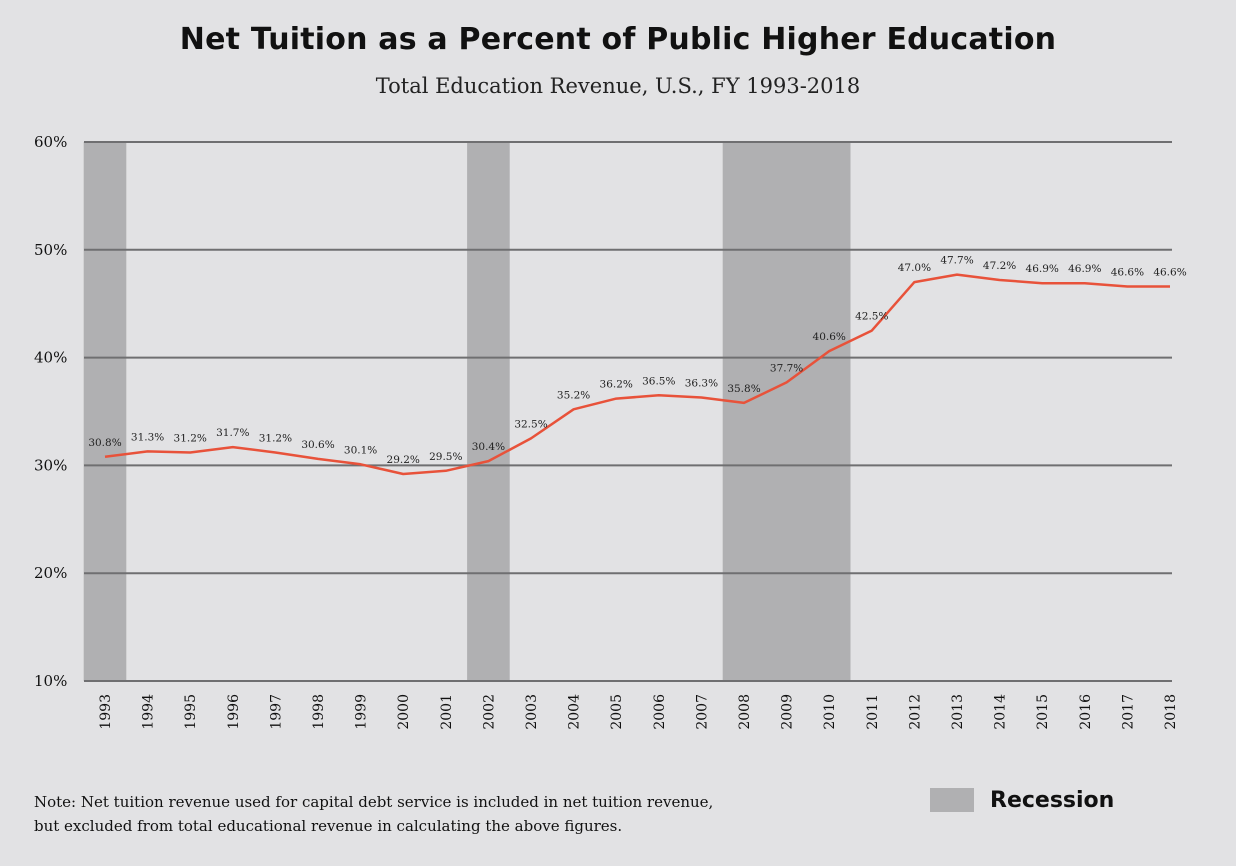  What do you see at coordinates (234, 712) in the screenshot?
I see `x-tick-label: 1996` at bounding box center [234, 712].